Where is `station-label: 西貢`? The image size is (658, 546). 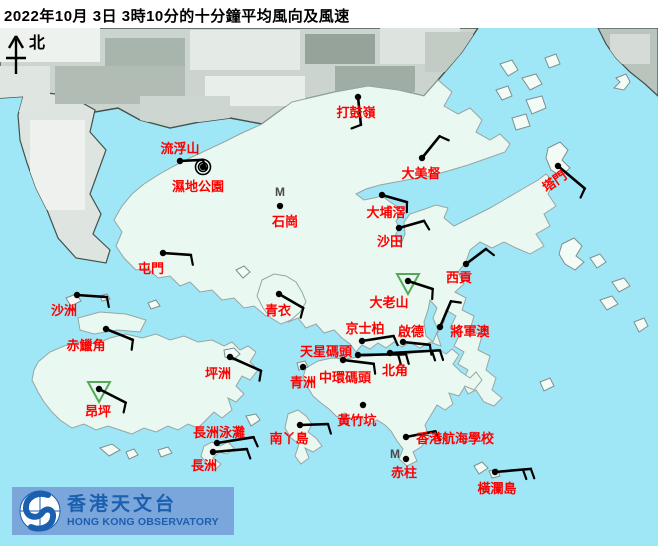
station-label: 西貢 is located at coordinates (459, 277).